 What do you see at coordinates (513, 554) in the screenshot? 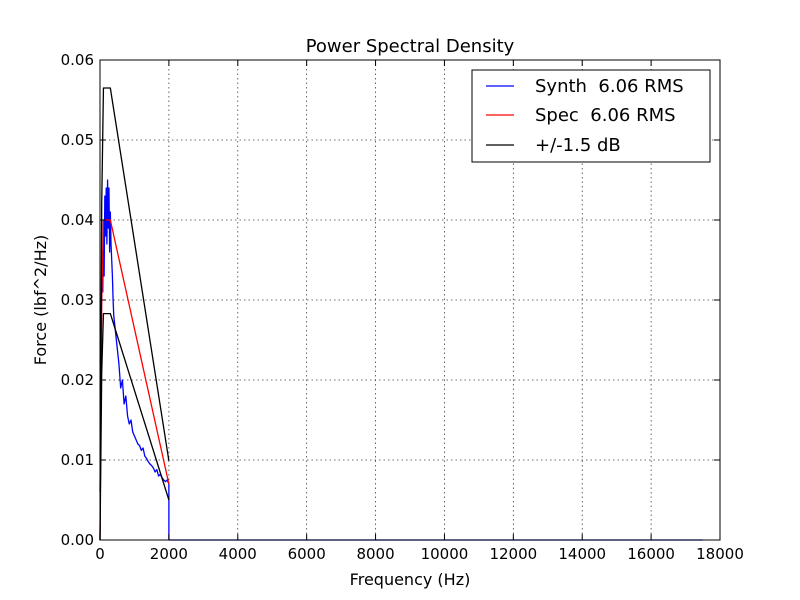
I see `x-tick-label: 12000` at bounding box center [513, 554].